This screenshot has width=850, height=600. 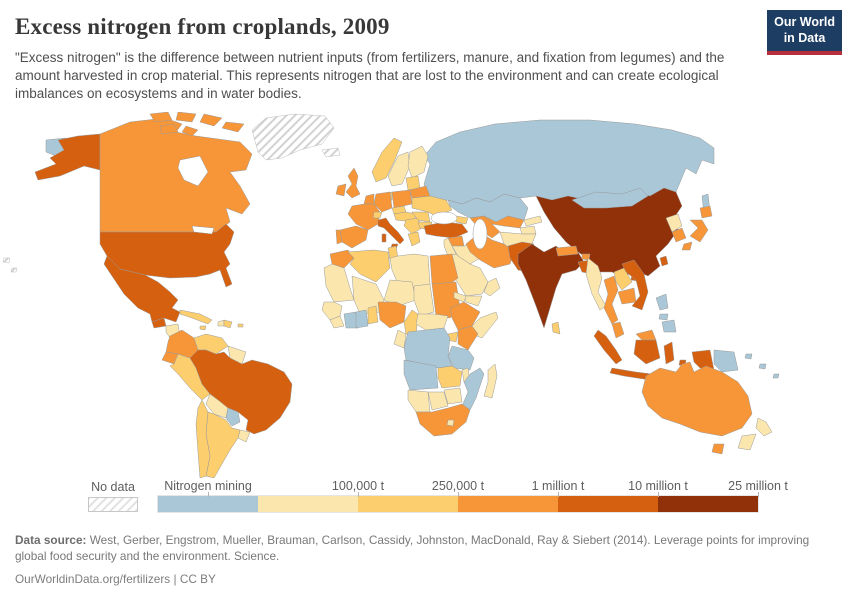 I want to click on country-nepal, so click(x=567, y=251).